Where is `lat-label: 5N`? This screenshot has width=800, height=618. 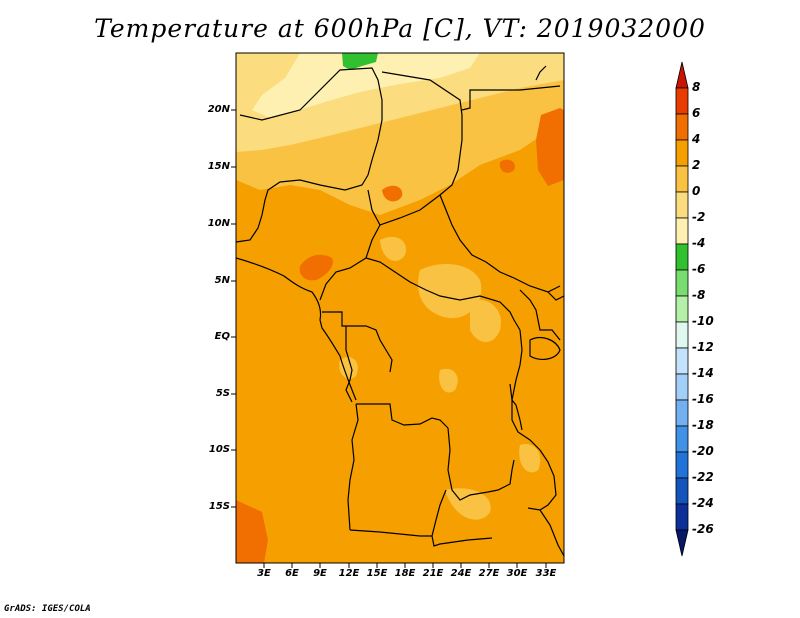
lat-label: 5N is located at coordinates (222, 280).